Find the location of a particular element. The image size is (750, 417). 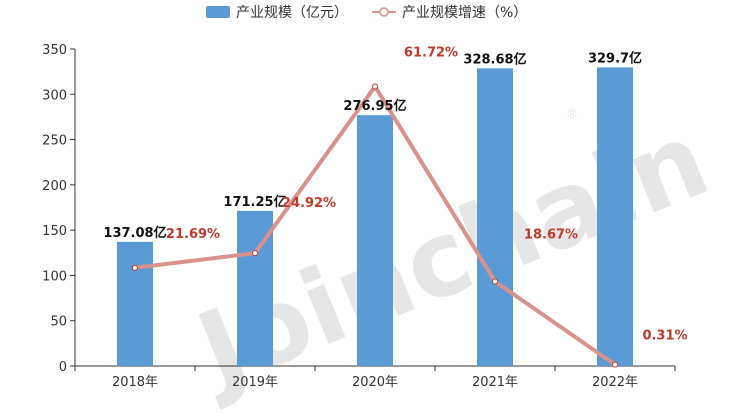

x-tick-label: 2018年 is located at coordinates (135, 382).